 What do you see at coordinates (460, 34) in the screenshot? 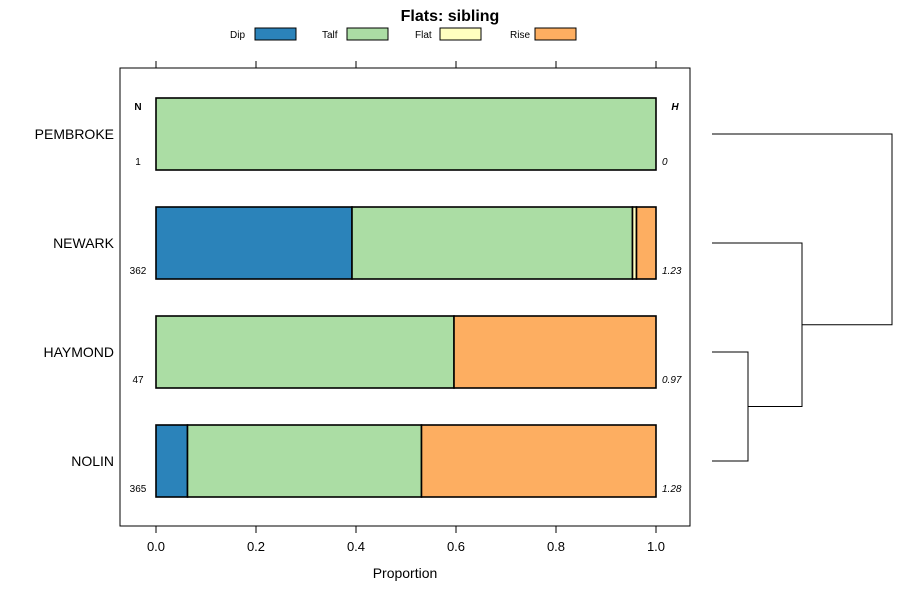
I see `legend-swatch-flat` at bounding box center [460, 34].